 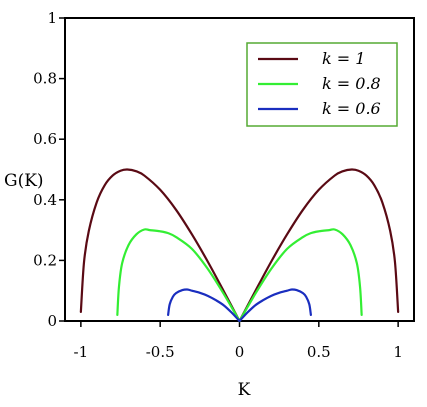 I want to click on x-tick-label: 0, so click(x=240, y=352).